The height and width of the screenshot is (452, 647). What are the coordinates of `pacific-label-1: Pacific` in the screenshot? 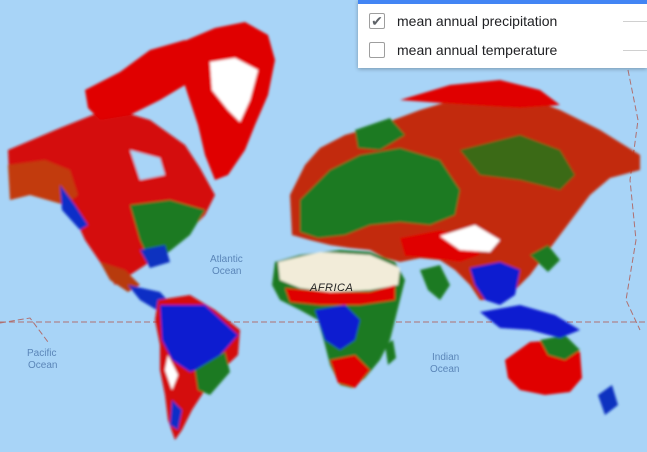 It's located at (41, 353).